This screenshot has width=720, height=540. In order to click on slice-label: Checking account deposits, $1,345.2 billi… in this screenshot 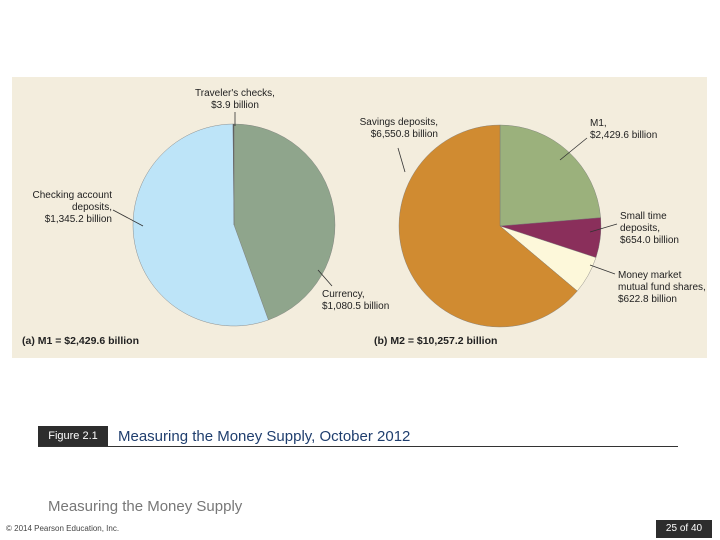, I will do `click(64, 208)`.